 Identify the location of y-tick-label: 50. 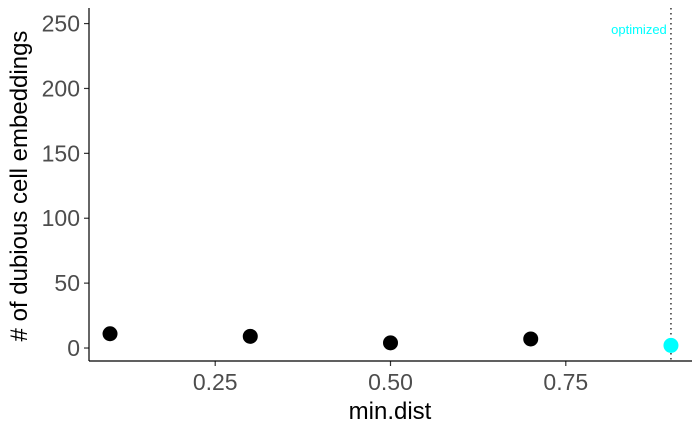
(67, 283).